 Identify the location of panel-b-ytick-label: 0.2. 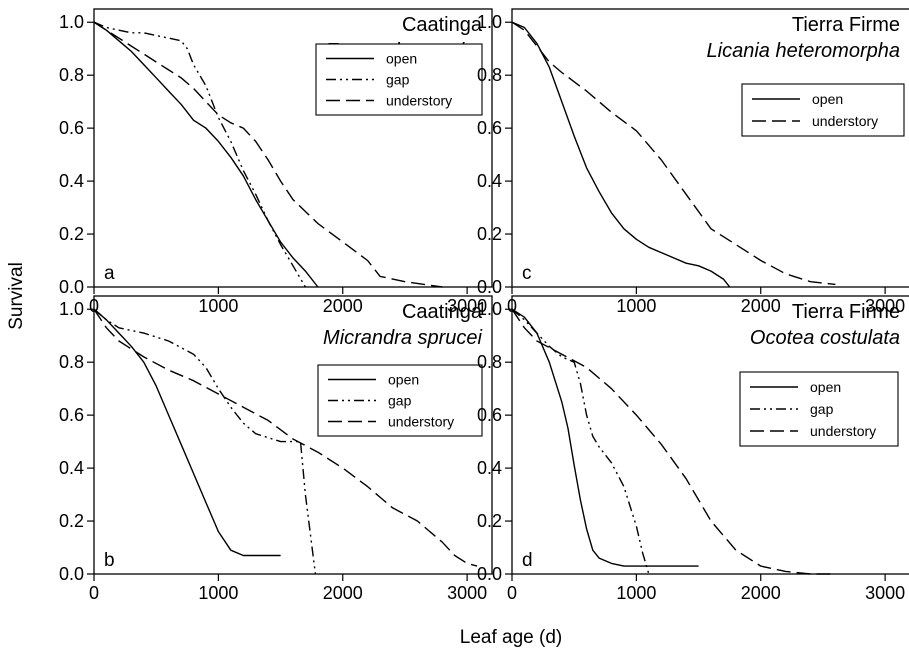
(71, 521).